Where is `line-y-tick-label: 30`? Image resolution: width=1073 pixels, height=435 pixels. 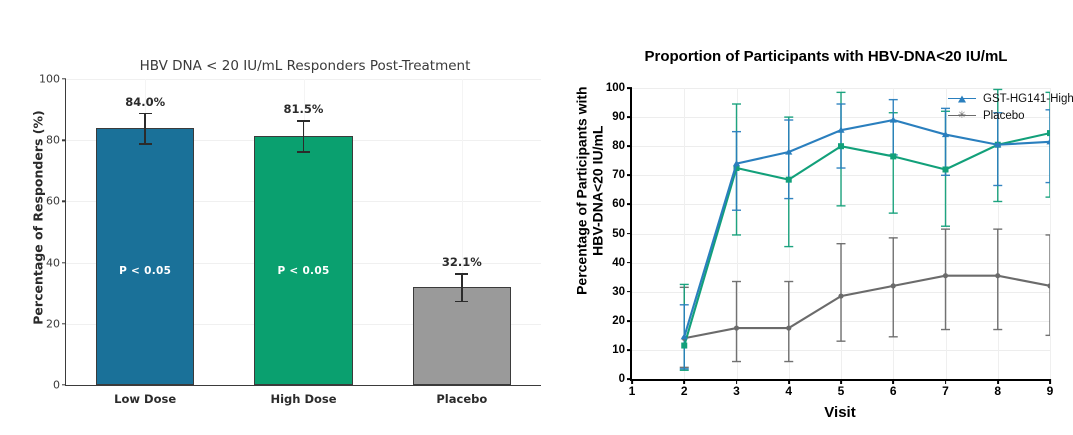
line-y-tick-label: 30 is located at coordinates (618, 291).